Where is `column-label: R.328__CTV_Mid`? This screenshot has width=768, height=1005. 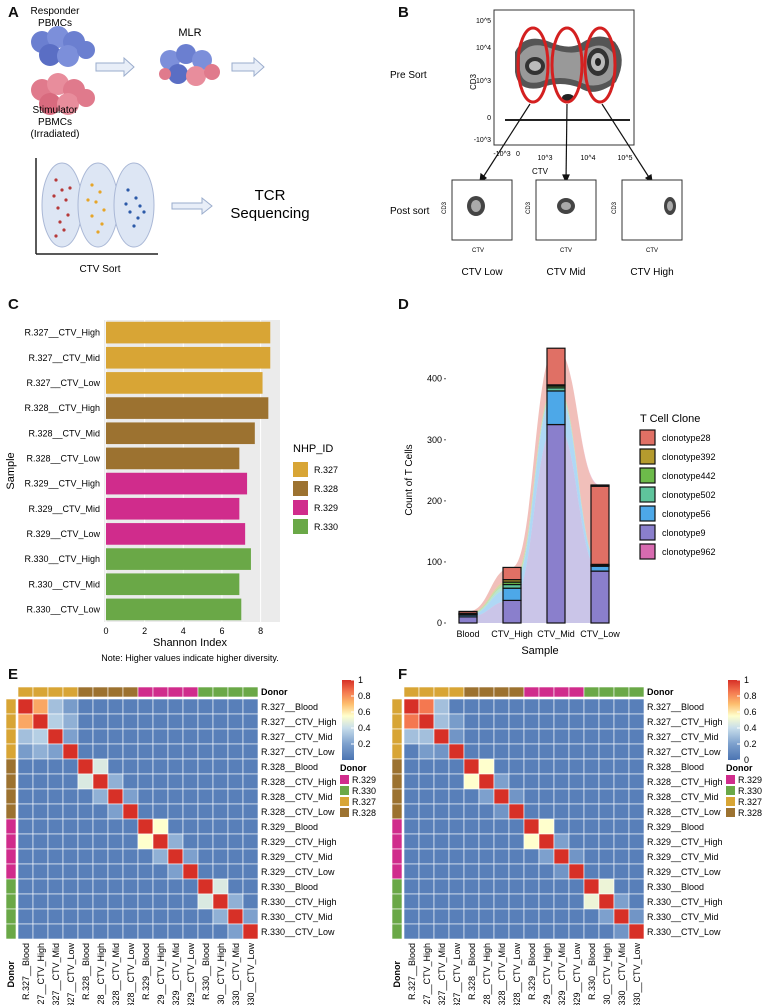 column-label: R.328__CTV_Mid is located at coordinates (502, 974).